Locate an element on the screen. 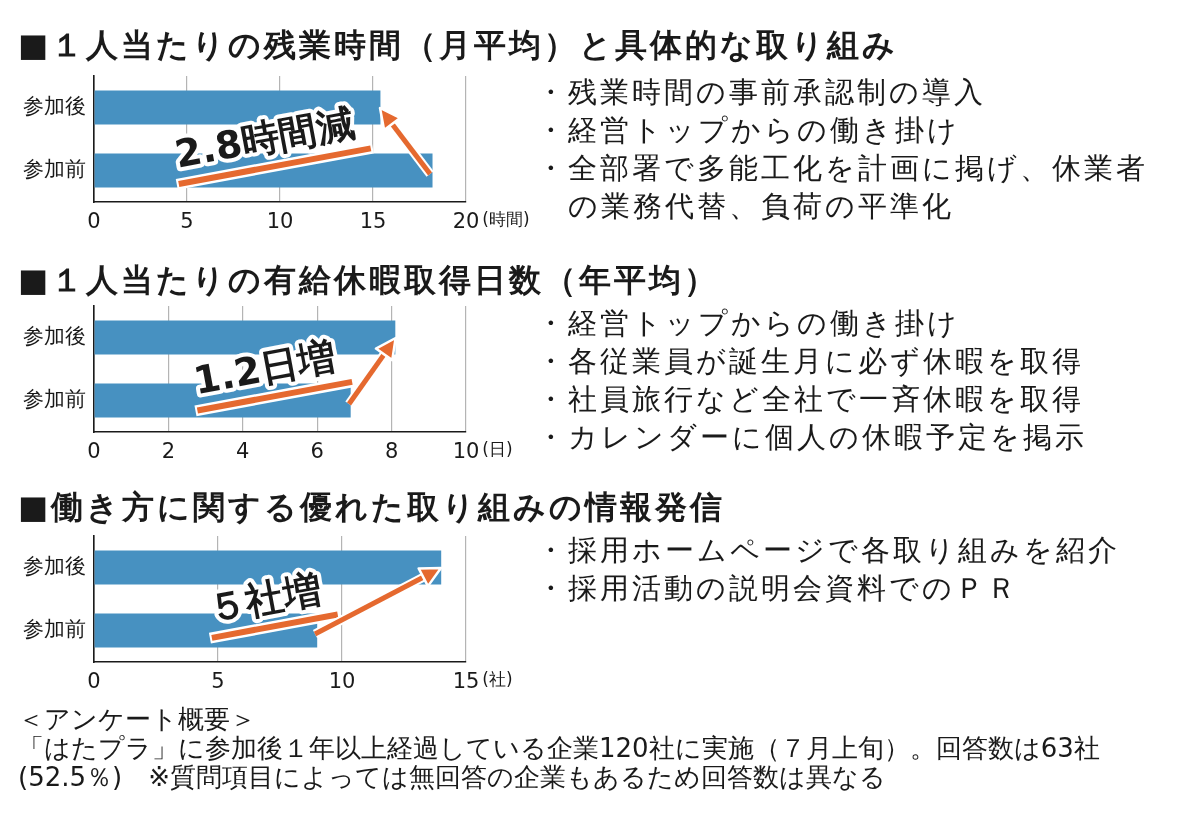  text: ＜アンケート概要＞ is located at coordinates (137, 719).